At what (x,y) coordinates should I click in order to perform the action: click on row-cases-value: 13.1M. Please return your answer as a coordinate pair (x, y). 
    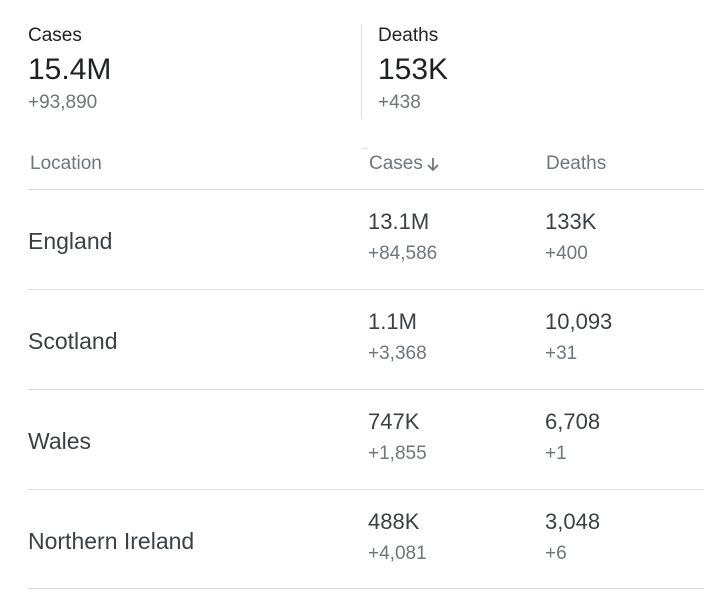
    Looking at the image, I should click on (399, 221).